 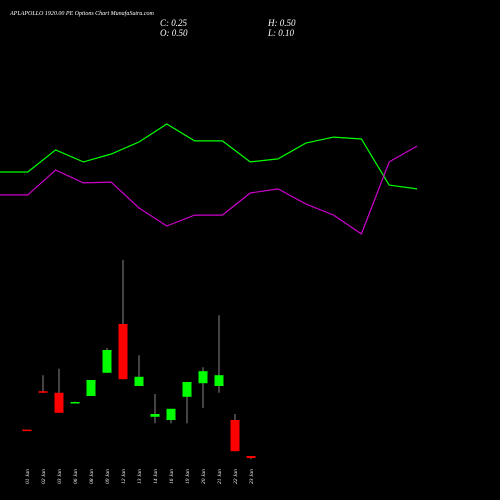 What do you see at coordinates (220, 476) in the screenshot?
I see `x-tick-label: 21 Jan` at bounding box center [220, 476].